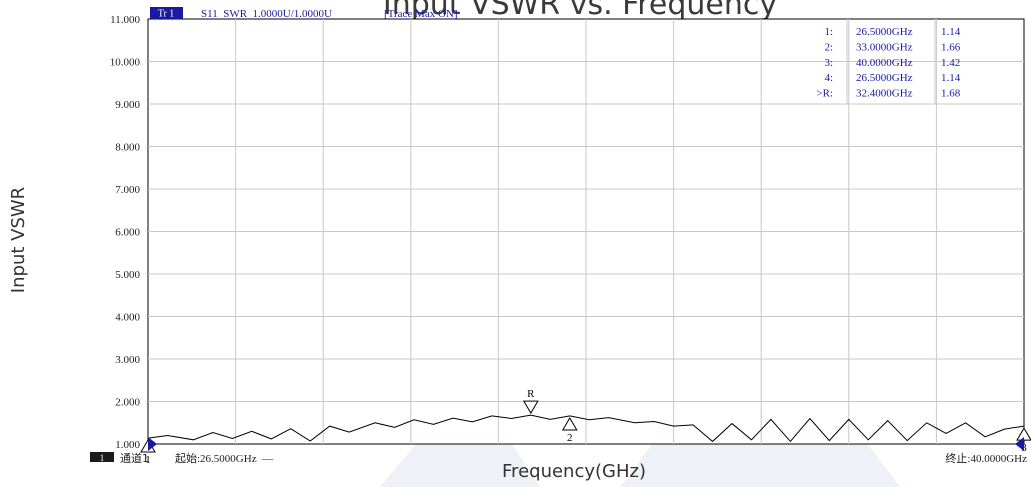 The image size is (1031, 487). I want to click on marker-3-label: 3, so click(1024, 448).